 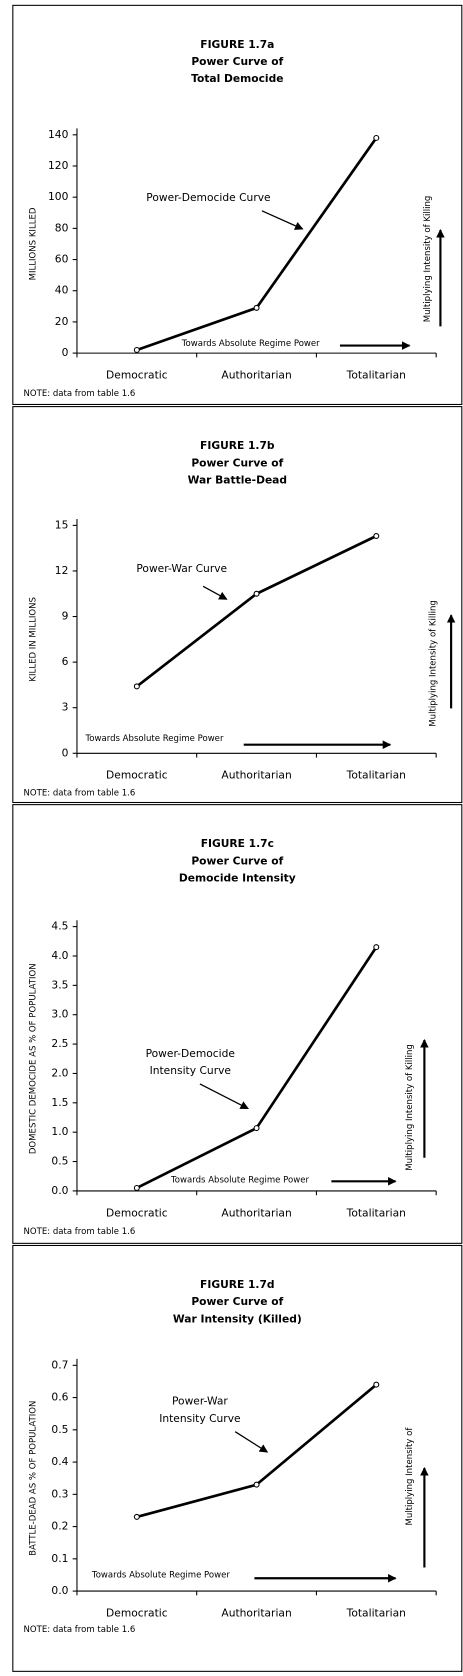 I want to click on y-tick-label: 3, so click(x=65, y=707).